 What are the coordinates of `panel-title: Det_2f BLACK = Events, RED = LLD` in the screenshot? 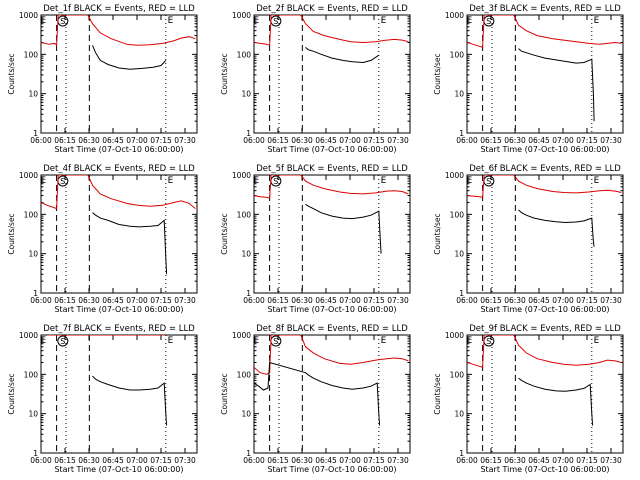 It's located at (332, 9).